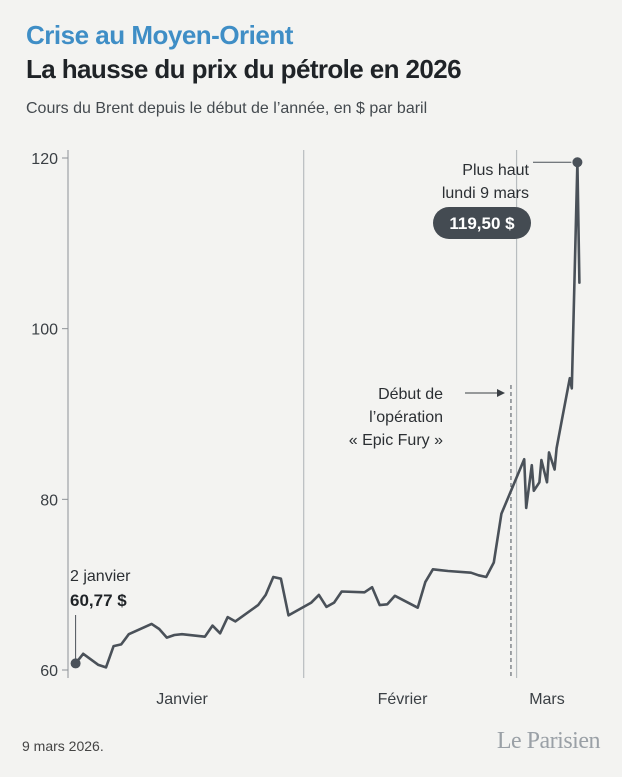 This screenshot has height=777, width=622. What do you see at coordinates (44, 330) in the screenshot?
I see `y-tick-label: 100` at bounding box center [44, 330].